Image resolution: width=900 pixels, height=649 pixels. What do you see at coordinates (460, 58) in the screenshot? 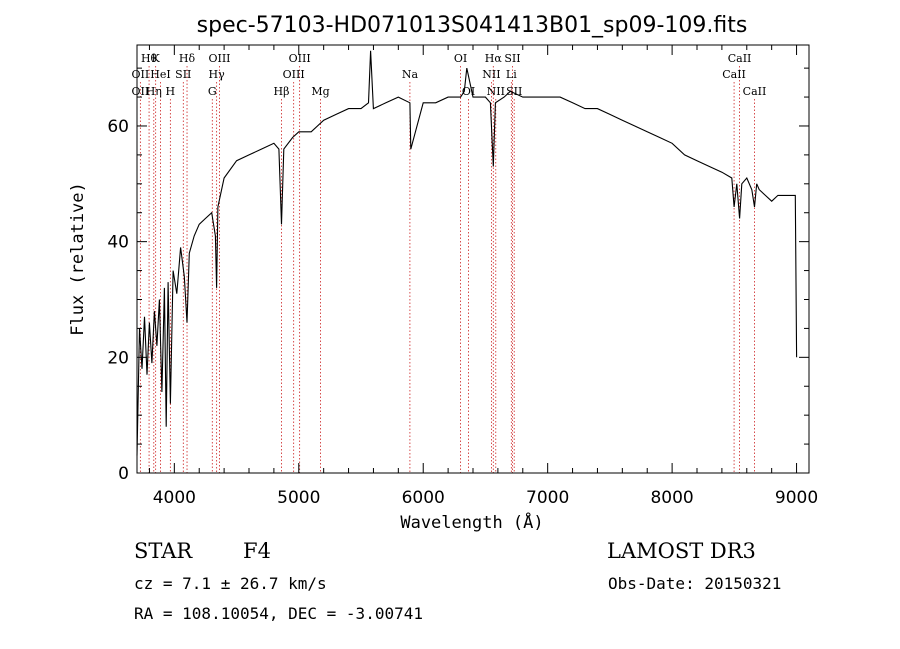
I see `spectral-line-label: OI` at bounding box center [460, 58].